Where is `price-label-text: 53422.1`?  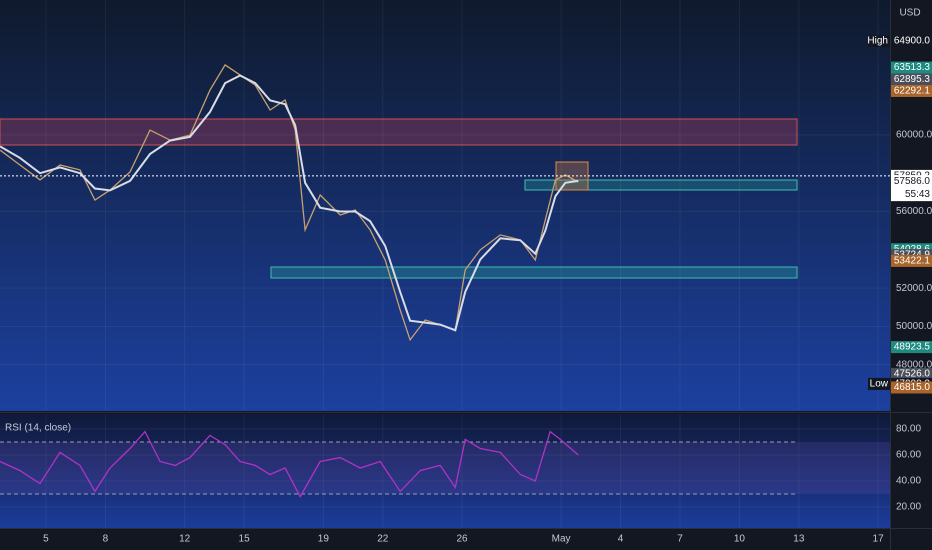 price-label-text: 53422.1 is located at coordinates (912, 261).